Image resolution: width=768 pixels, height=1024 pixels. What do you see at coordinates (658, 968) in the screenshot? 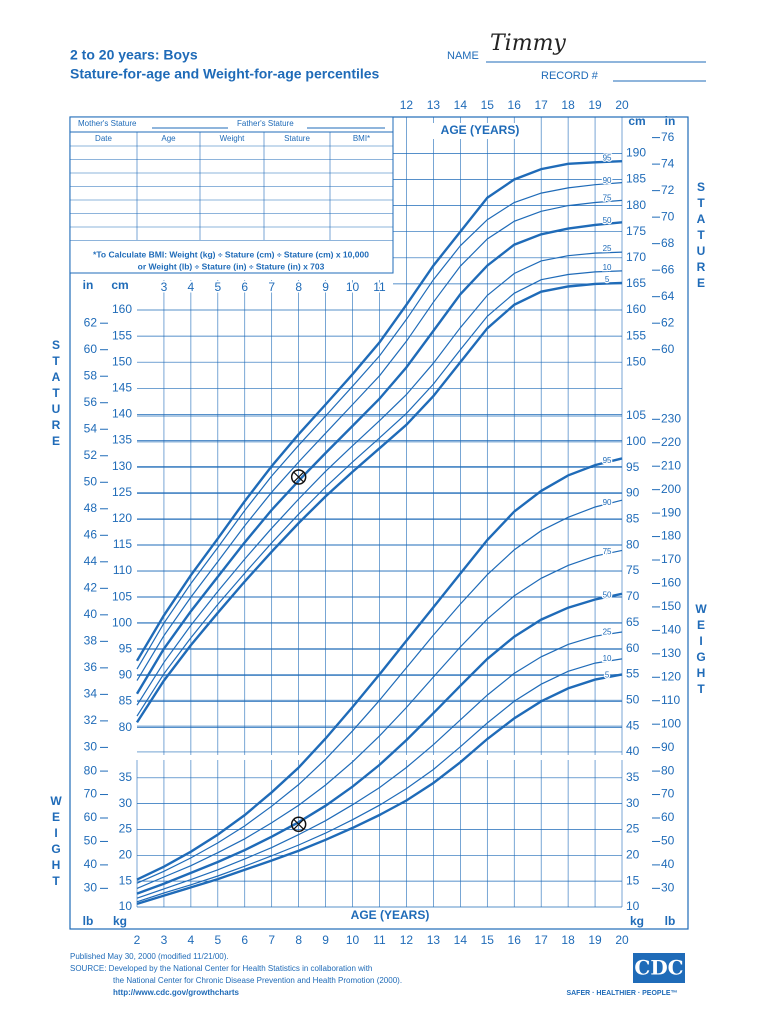
I see `logo: CDC` at bounding box center [658, 968].